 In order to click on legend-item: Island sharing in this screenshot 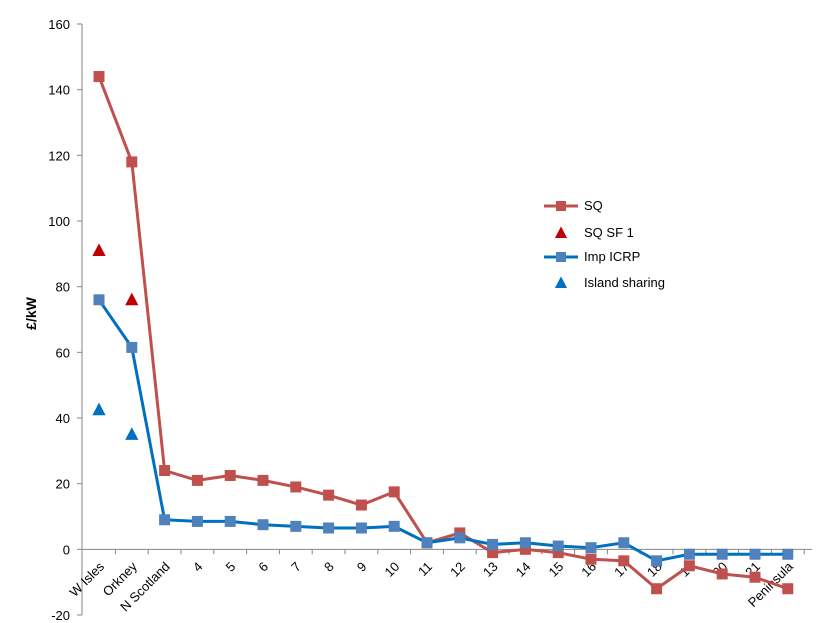, I will do `click(609, 282)`.